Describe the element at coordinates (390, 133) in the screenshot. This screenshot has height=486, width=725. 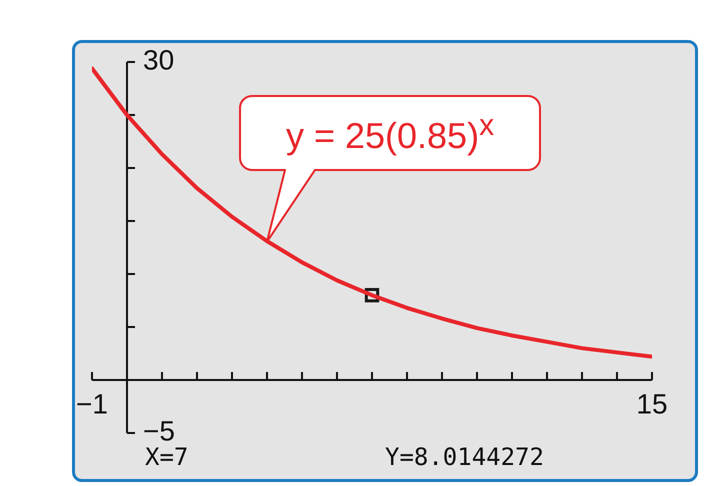
I see `annotation: y = 25(0.85)$^{x}$` at that location.